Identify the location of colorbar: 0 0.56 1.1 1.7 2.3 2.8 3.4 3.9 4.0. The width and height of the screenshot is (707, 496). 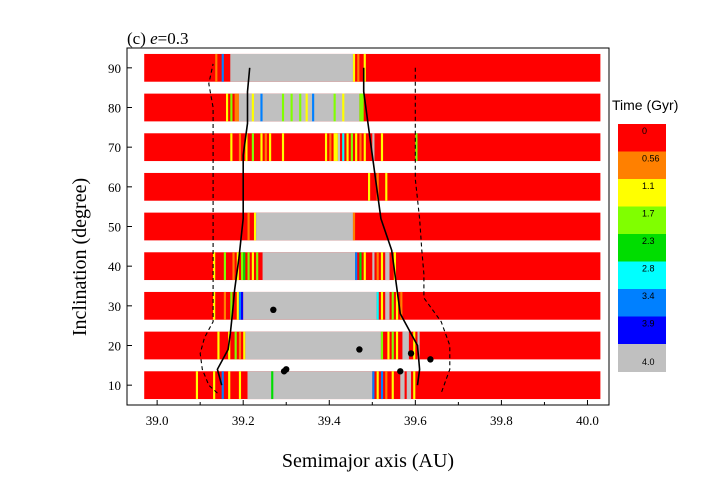
(642, 248).